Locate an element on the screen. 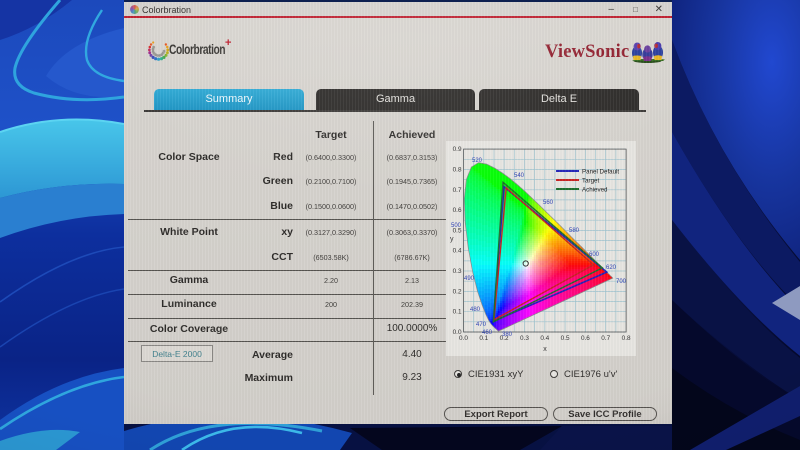 The height and width of the screenshot is (450, 800). svg-text: 380 is located at coordinates (507, 335).